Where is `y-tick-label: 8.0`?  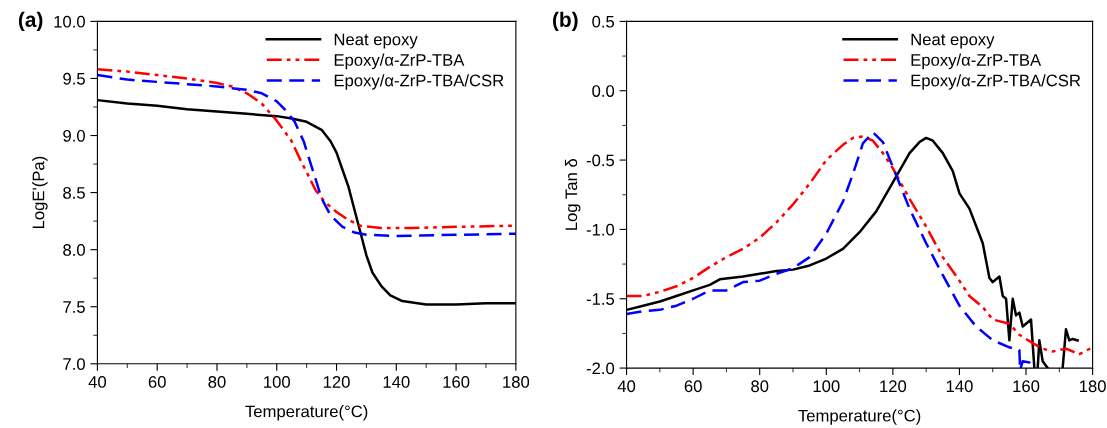
y-tick-label: 8.0 is located at coordinates (74, 250).